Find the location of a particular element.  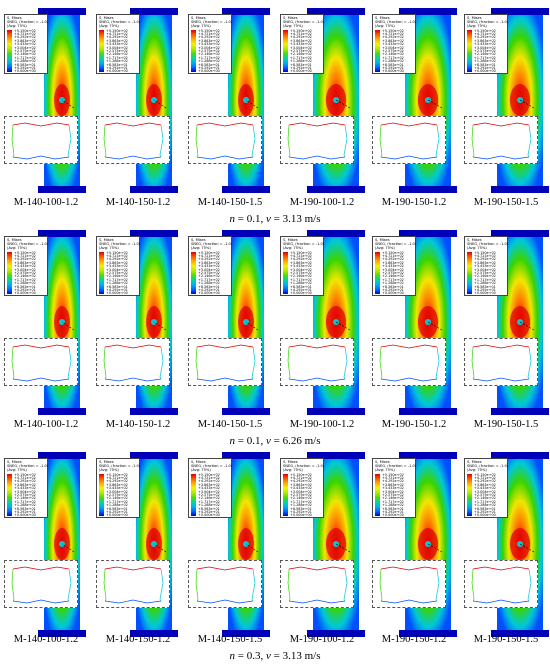

center-node is located at coordinates (336, 100).